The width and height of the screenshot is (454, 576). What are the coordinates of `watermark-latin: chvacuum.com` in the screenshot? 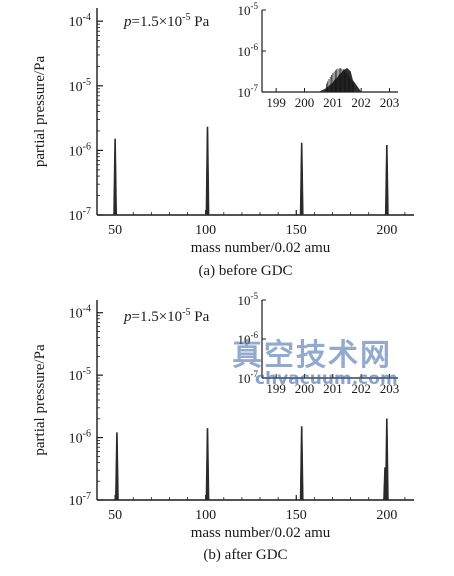 It's located at (326, 379).